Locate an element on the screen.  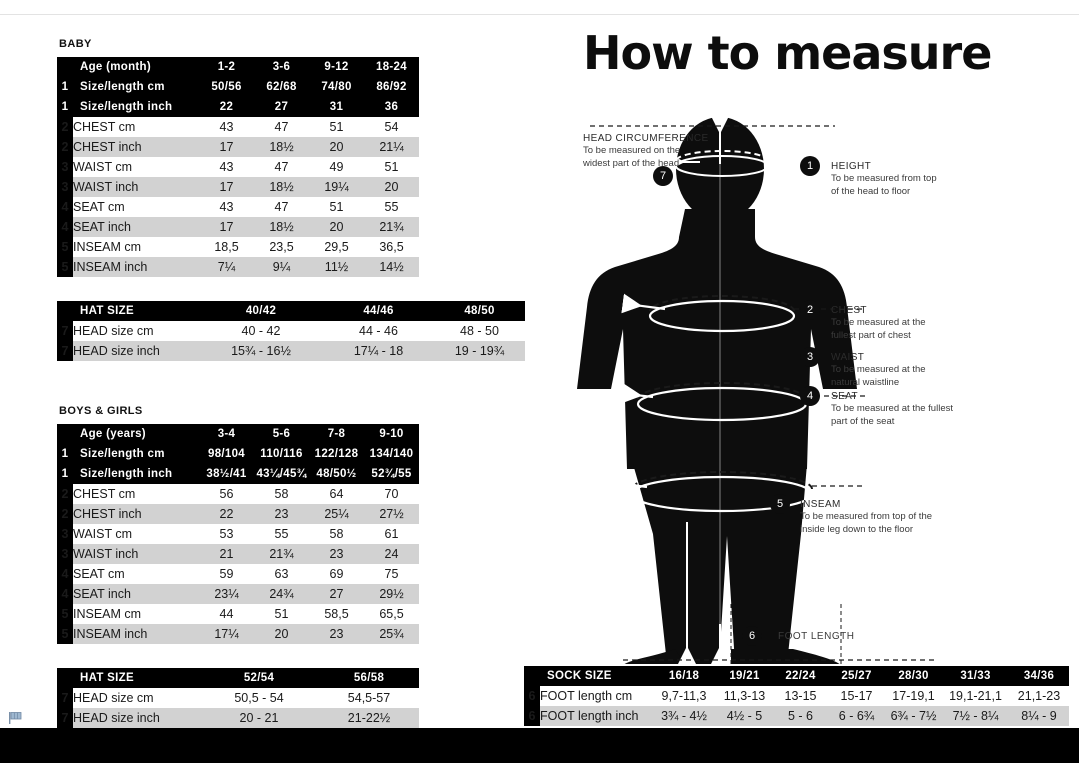
table-row: 2 CHEST cm 56 58 64 70 is located at coordinates (238, 494).